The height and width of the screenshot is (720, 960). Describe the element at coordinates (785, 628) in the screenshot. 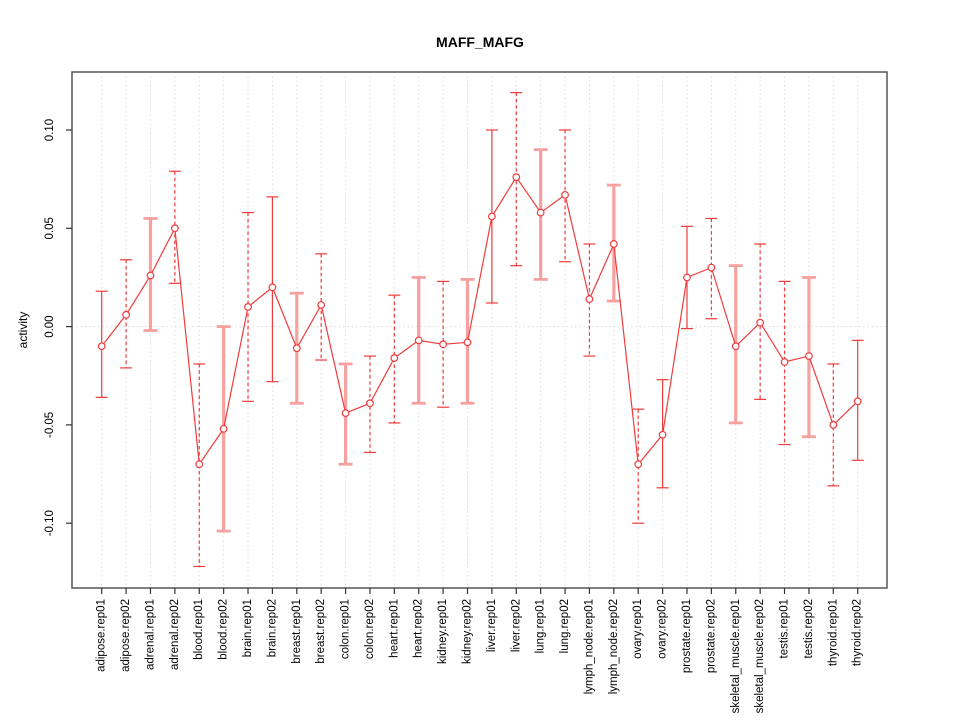

I see `x-tick-label: testis.rep01` at that location.